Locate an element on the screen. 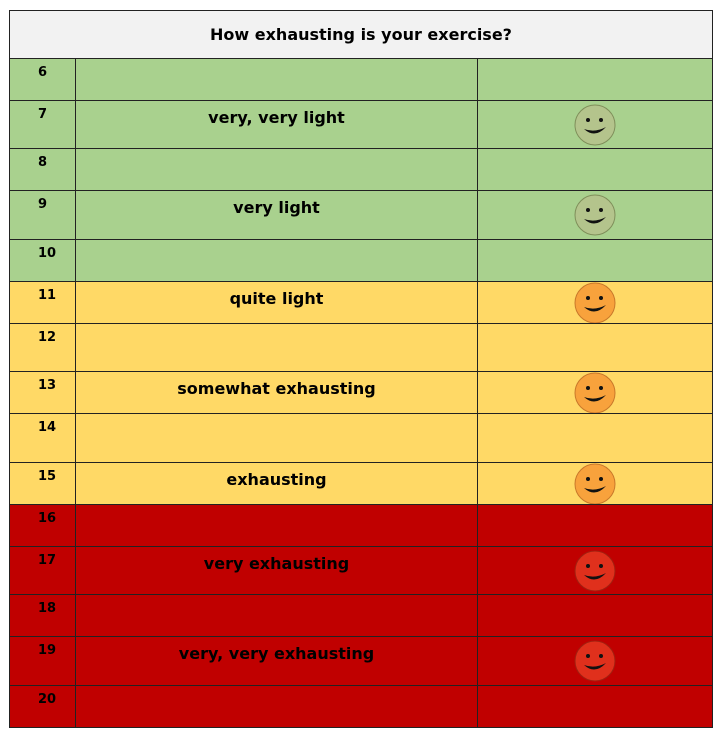  row-number: 20 is located at coordinates (42, 706).